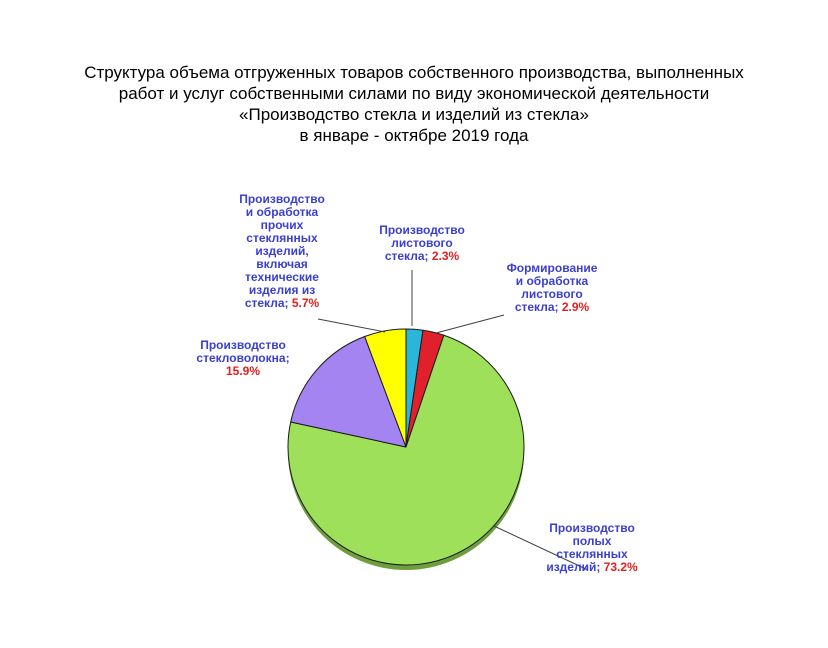  What do you see at coordinates (414, 135) in the screenshot?
I see `title-line-4: в январе - октябре 2019 года` at bounding box center [414, 135].